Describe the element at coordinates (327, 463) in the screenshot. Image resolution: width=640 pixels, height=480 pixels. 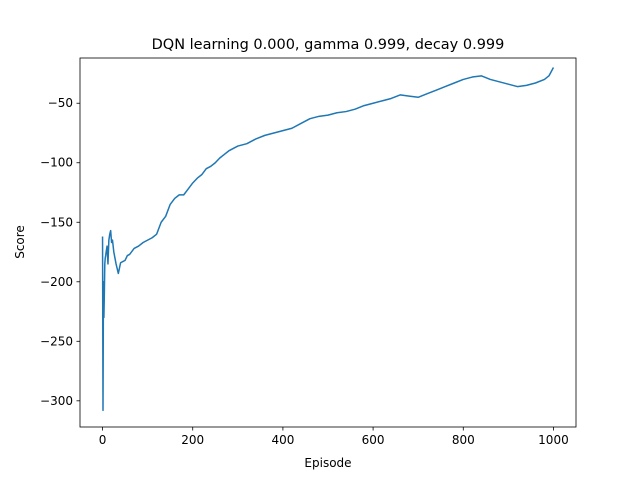
I see `x-axis-label: Episode` at that location.